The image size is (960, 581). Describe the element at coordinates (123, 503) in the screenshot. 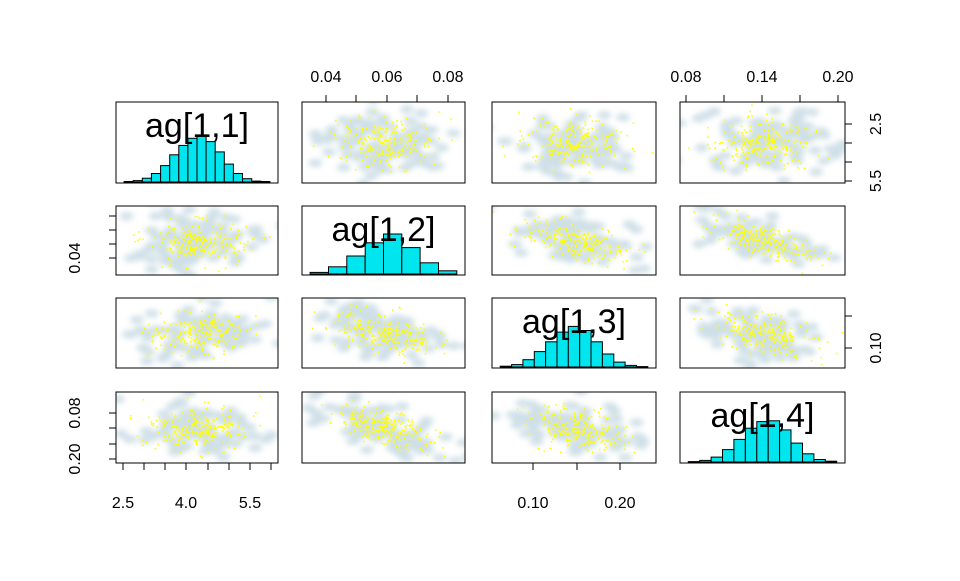

I see `tick-label: 2.5` at that location.